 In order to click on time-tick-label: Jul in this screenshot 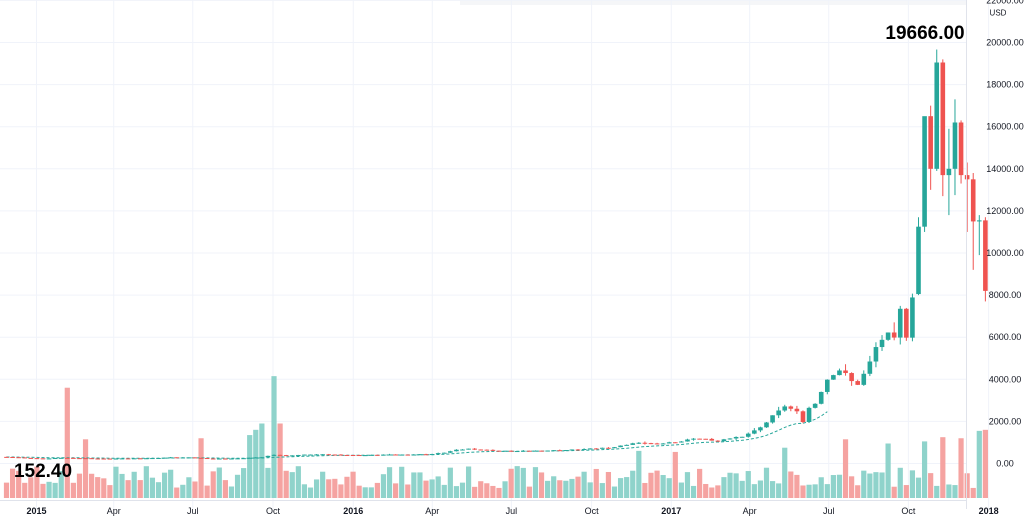, I will do `click(829, 511)`.